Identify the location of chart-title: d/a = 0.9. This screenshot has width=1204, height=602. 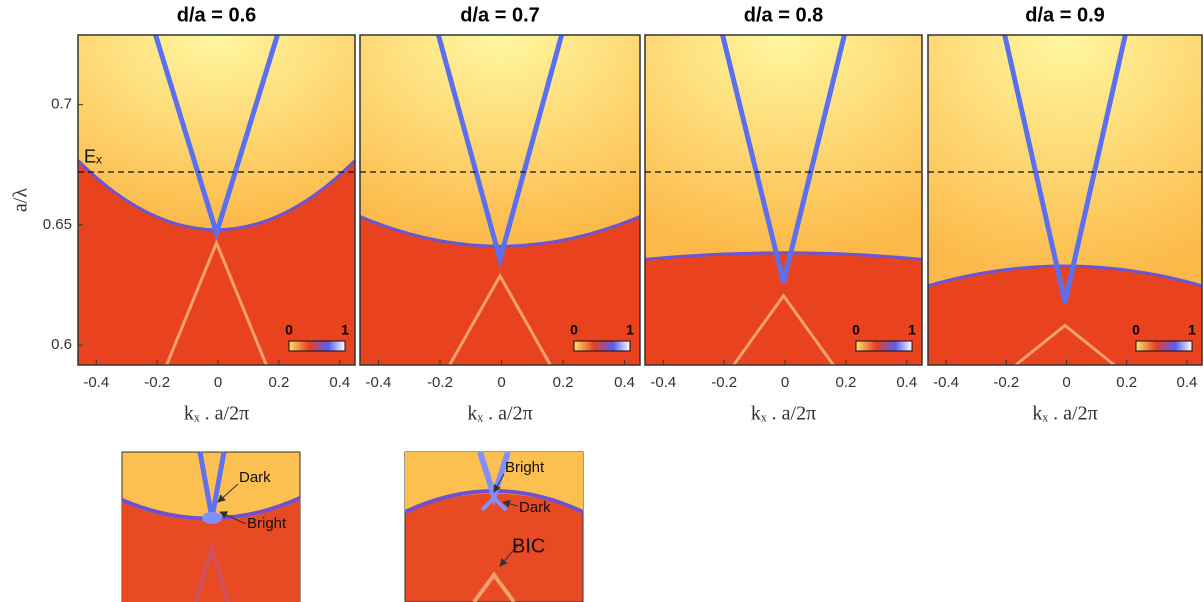
(1065, 15).